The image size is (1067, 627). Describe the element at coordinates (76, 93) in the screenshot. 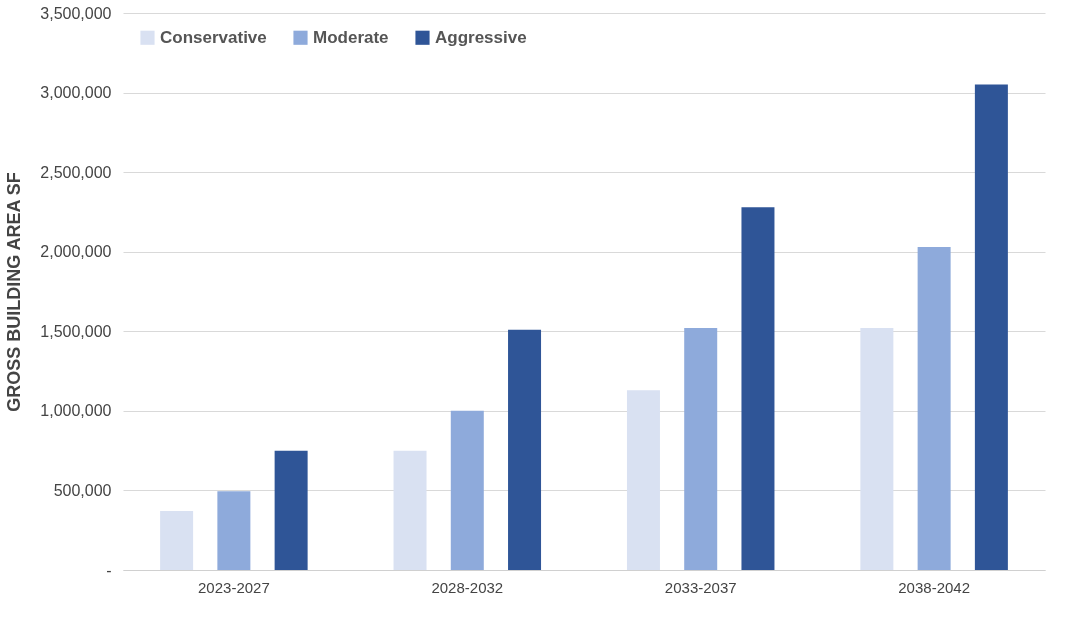

I see `y-tick-label: 3,000,000` at that location.